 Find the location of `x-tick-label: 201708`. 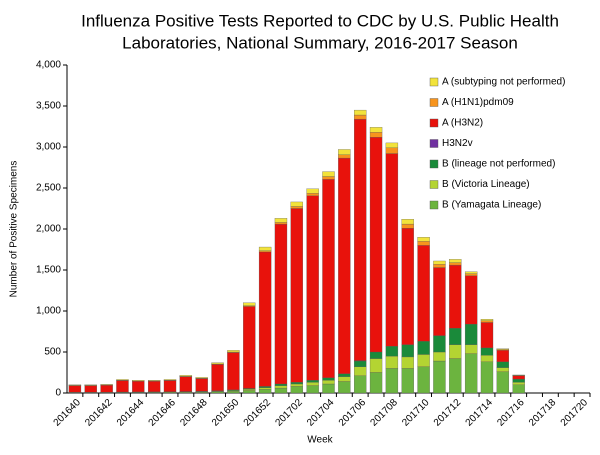

x-tick-label: 201708 is located at coordinates (385, 413).